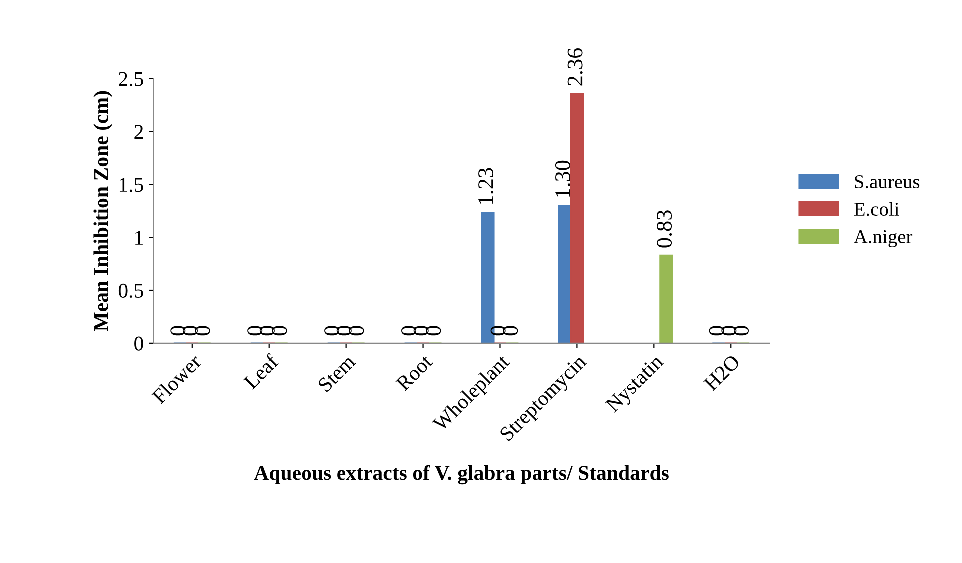  What do you see at coordinates (887, 182) in the screenshot?
I see `legend-label: S.aureus` at bounding box center [887, 182].